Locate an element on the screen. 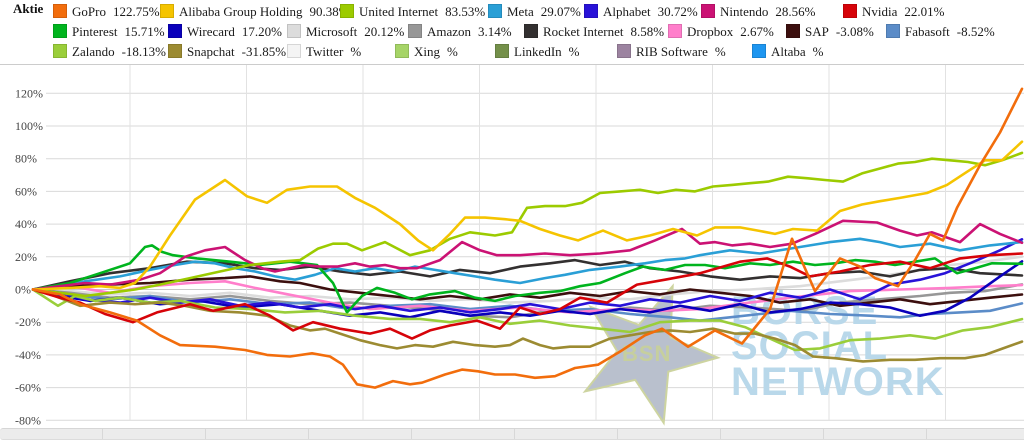  legend-item-amazon: Amazon 3.14% is located at coordinates (460, 32).